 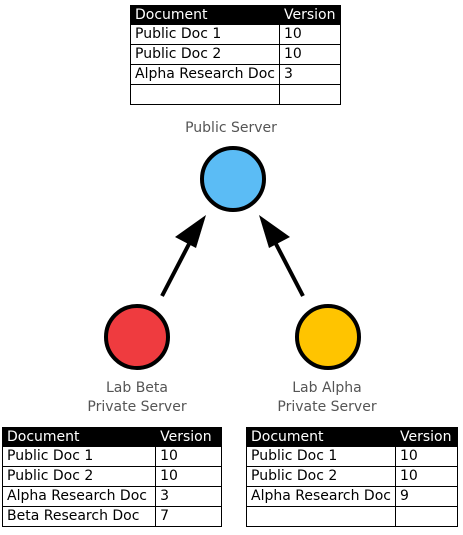 What do you see at coordinates (137, 398) in the screenshot?
I see `beta-server-label: Lab Beta Private Server` at bounding box center [137, 398].